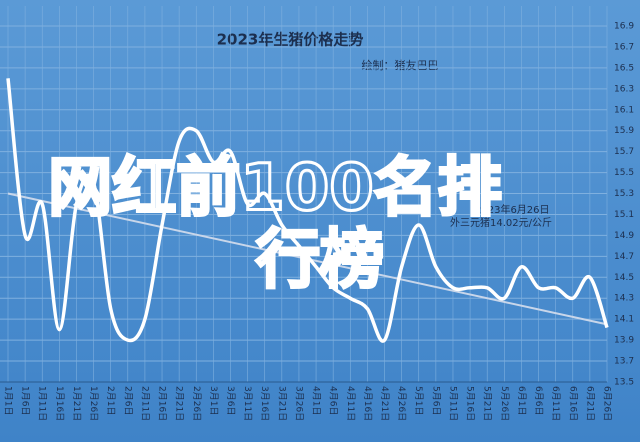  Describe the element at coordinates (624, 173) in the screenshot. I see `y-tick-label: 15.5` at that location.